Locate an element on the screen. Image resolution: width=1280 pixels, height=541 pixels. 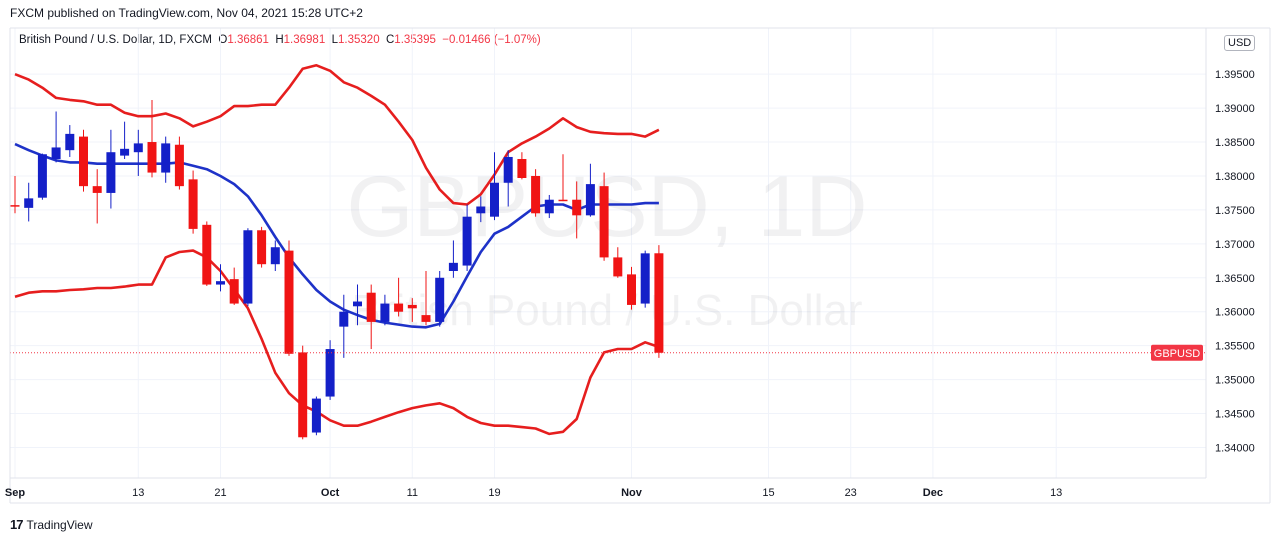
price-tick-label: 1.35500 is located at coordinates (1235, 347).